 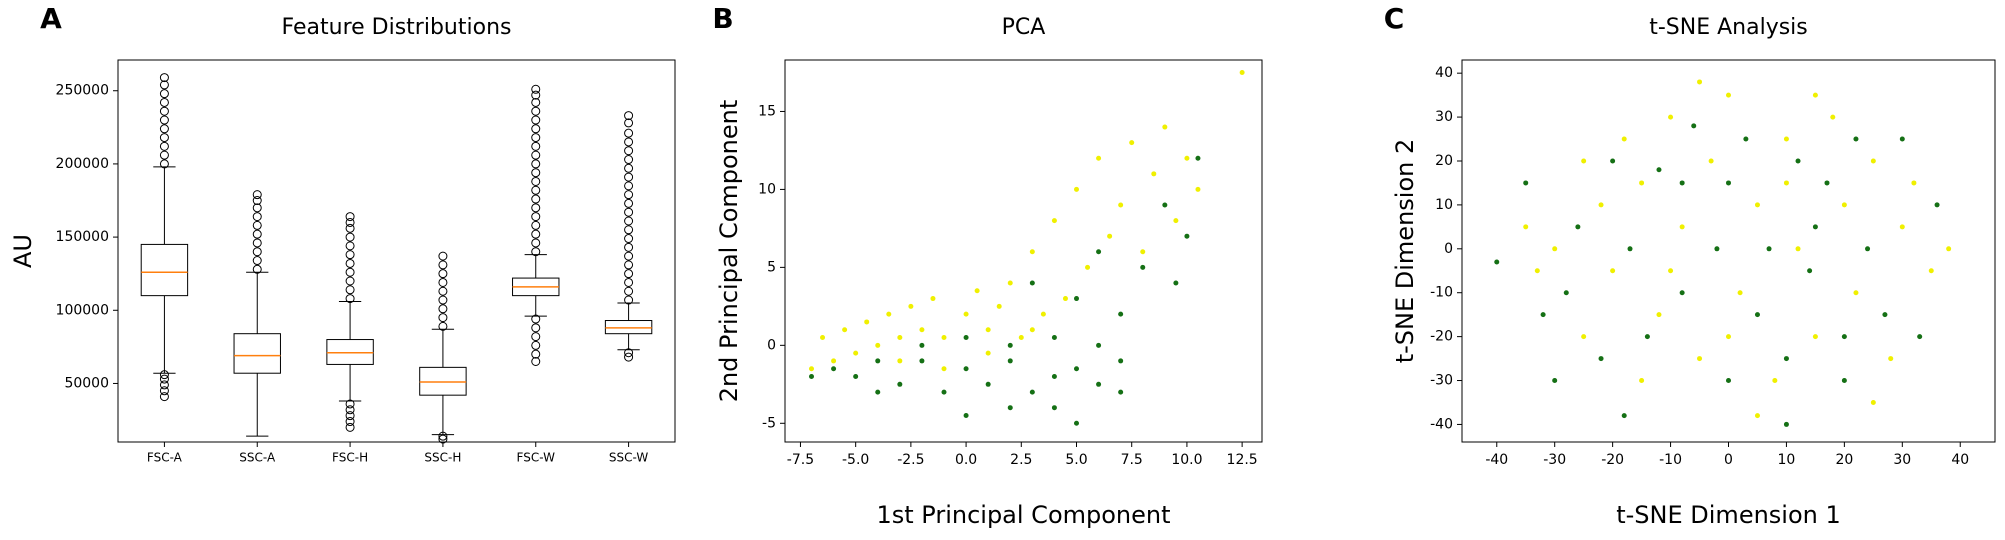 I want to click on y-tick-label: 5, so click(x=771, y=267).